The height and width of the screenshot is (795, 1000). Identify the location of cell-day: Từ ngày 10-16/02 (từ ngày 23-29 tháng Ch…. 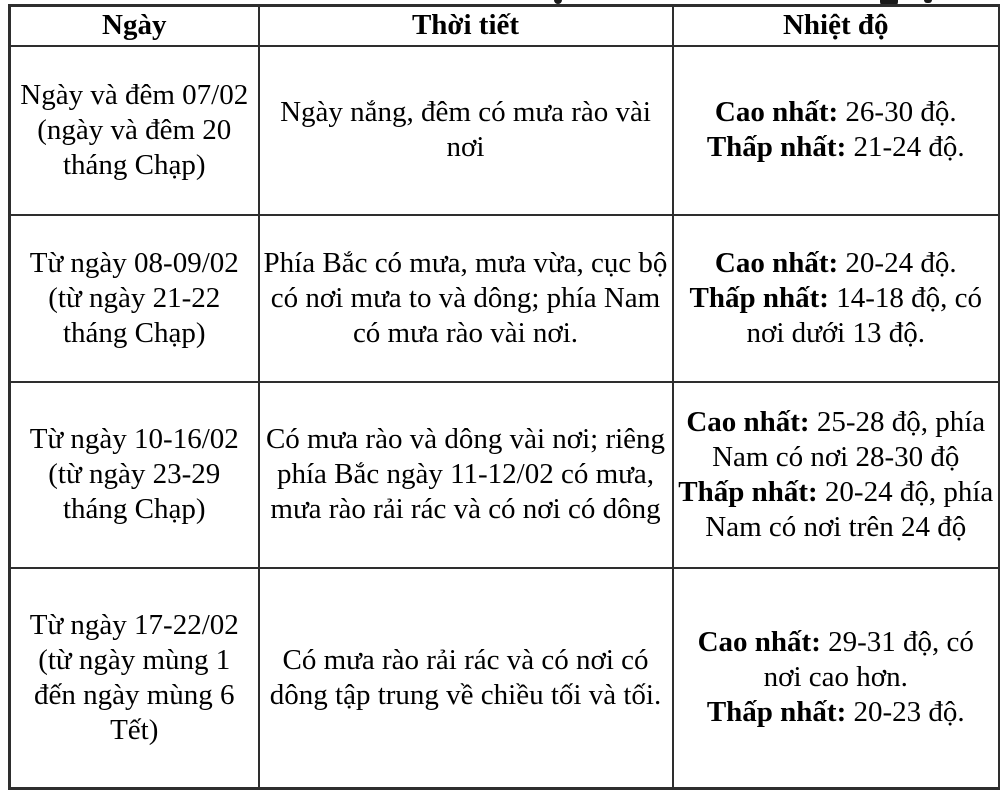
(134, 474).